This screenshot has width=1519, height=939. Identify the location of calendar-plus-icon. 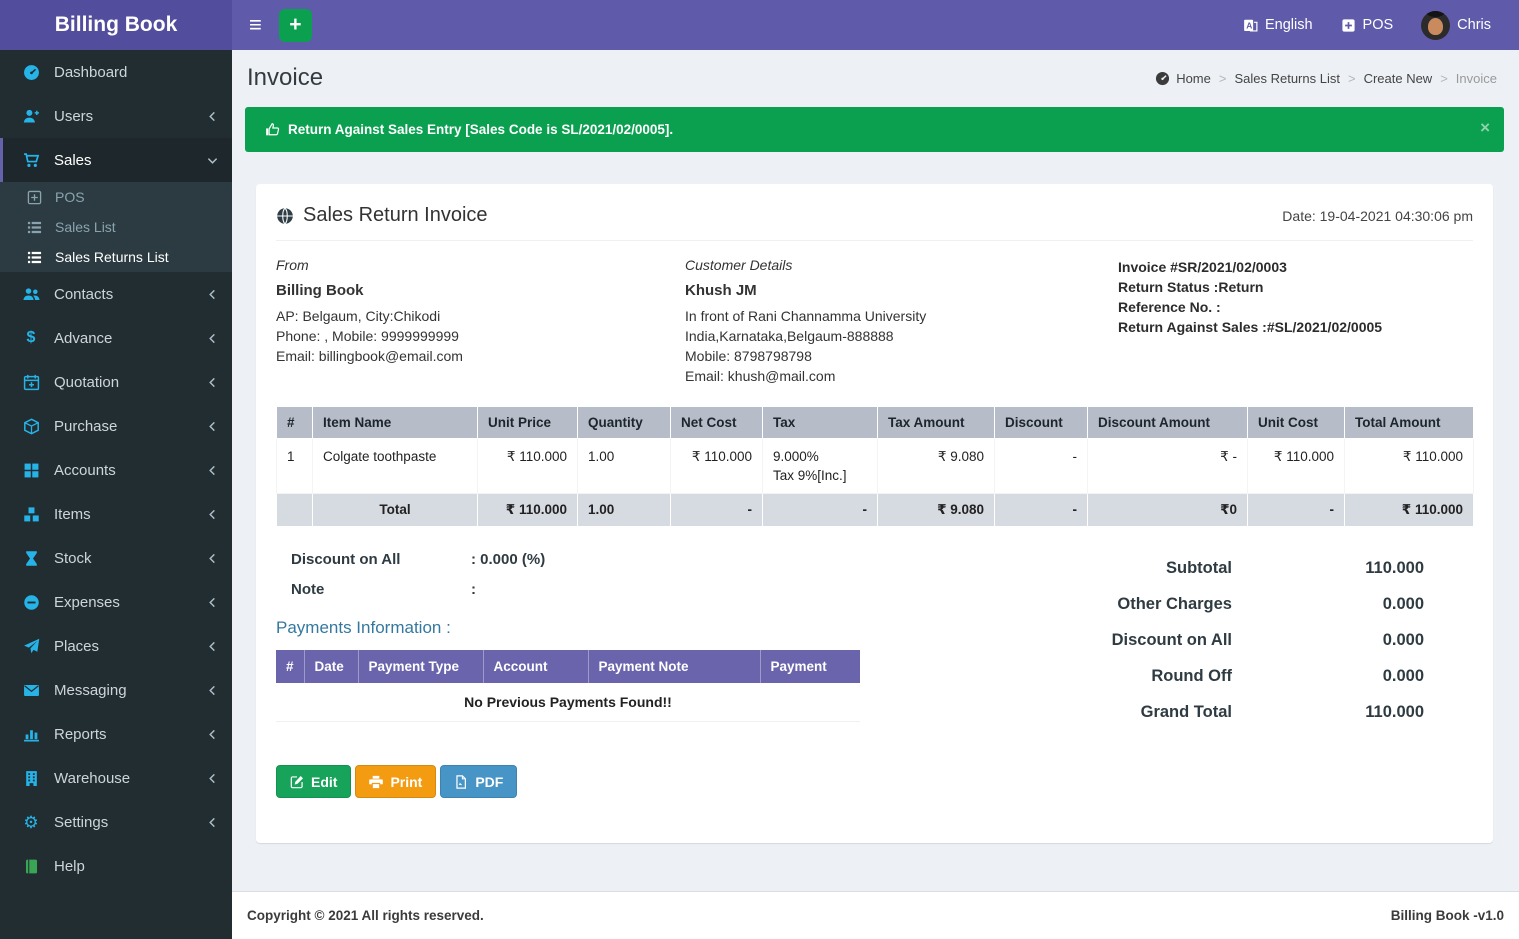
(31, 382).